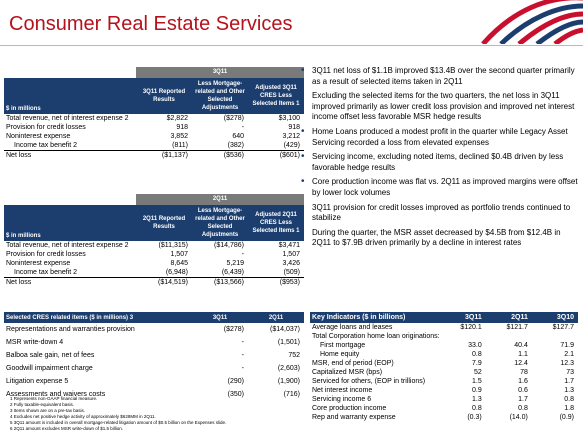  What do you see at coordinates (154, 342) in the screenshot?
I see `table-row: MSR write-down 4 - (1,501)` at bounding box center [154, 342].